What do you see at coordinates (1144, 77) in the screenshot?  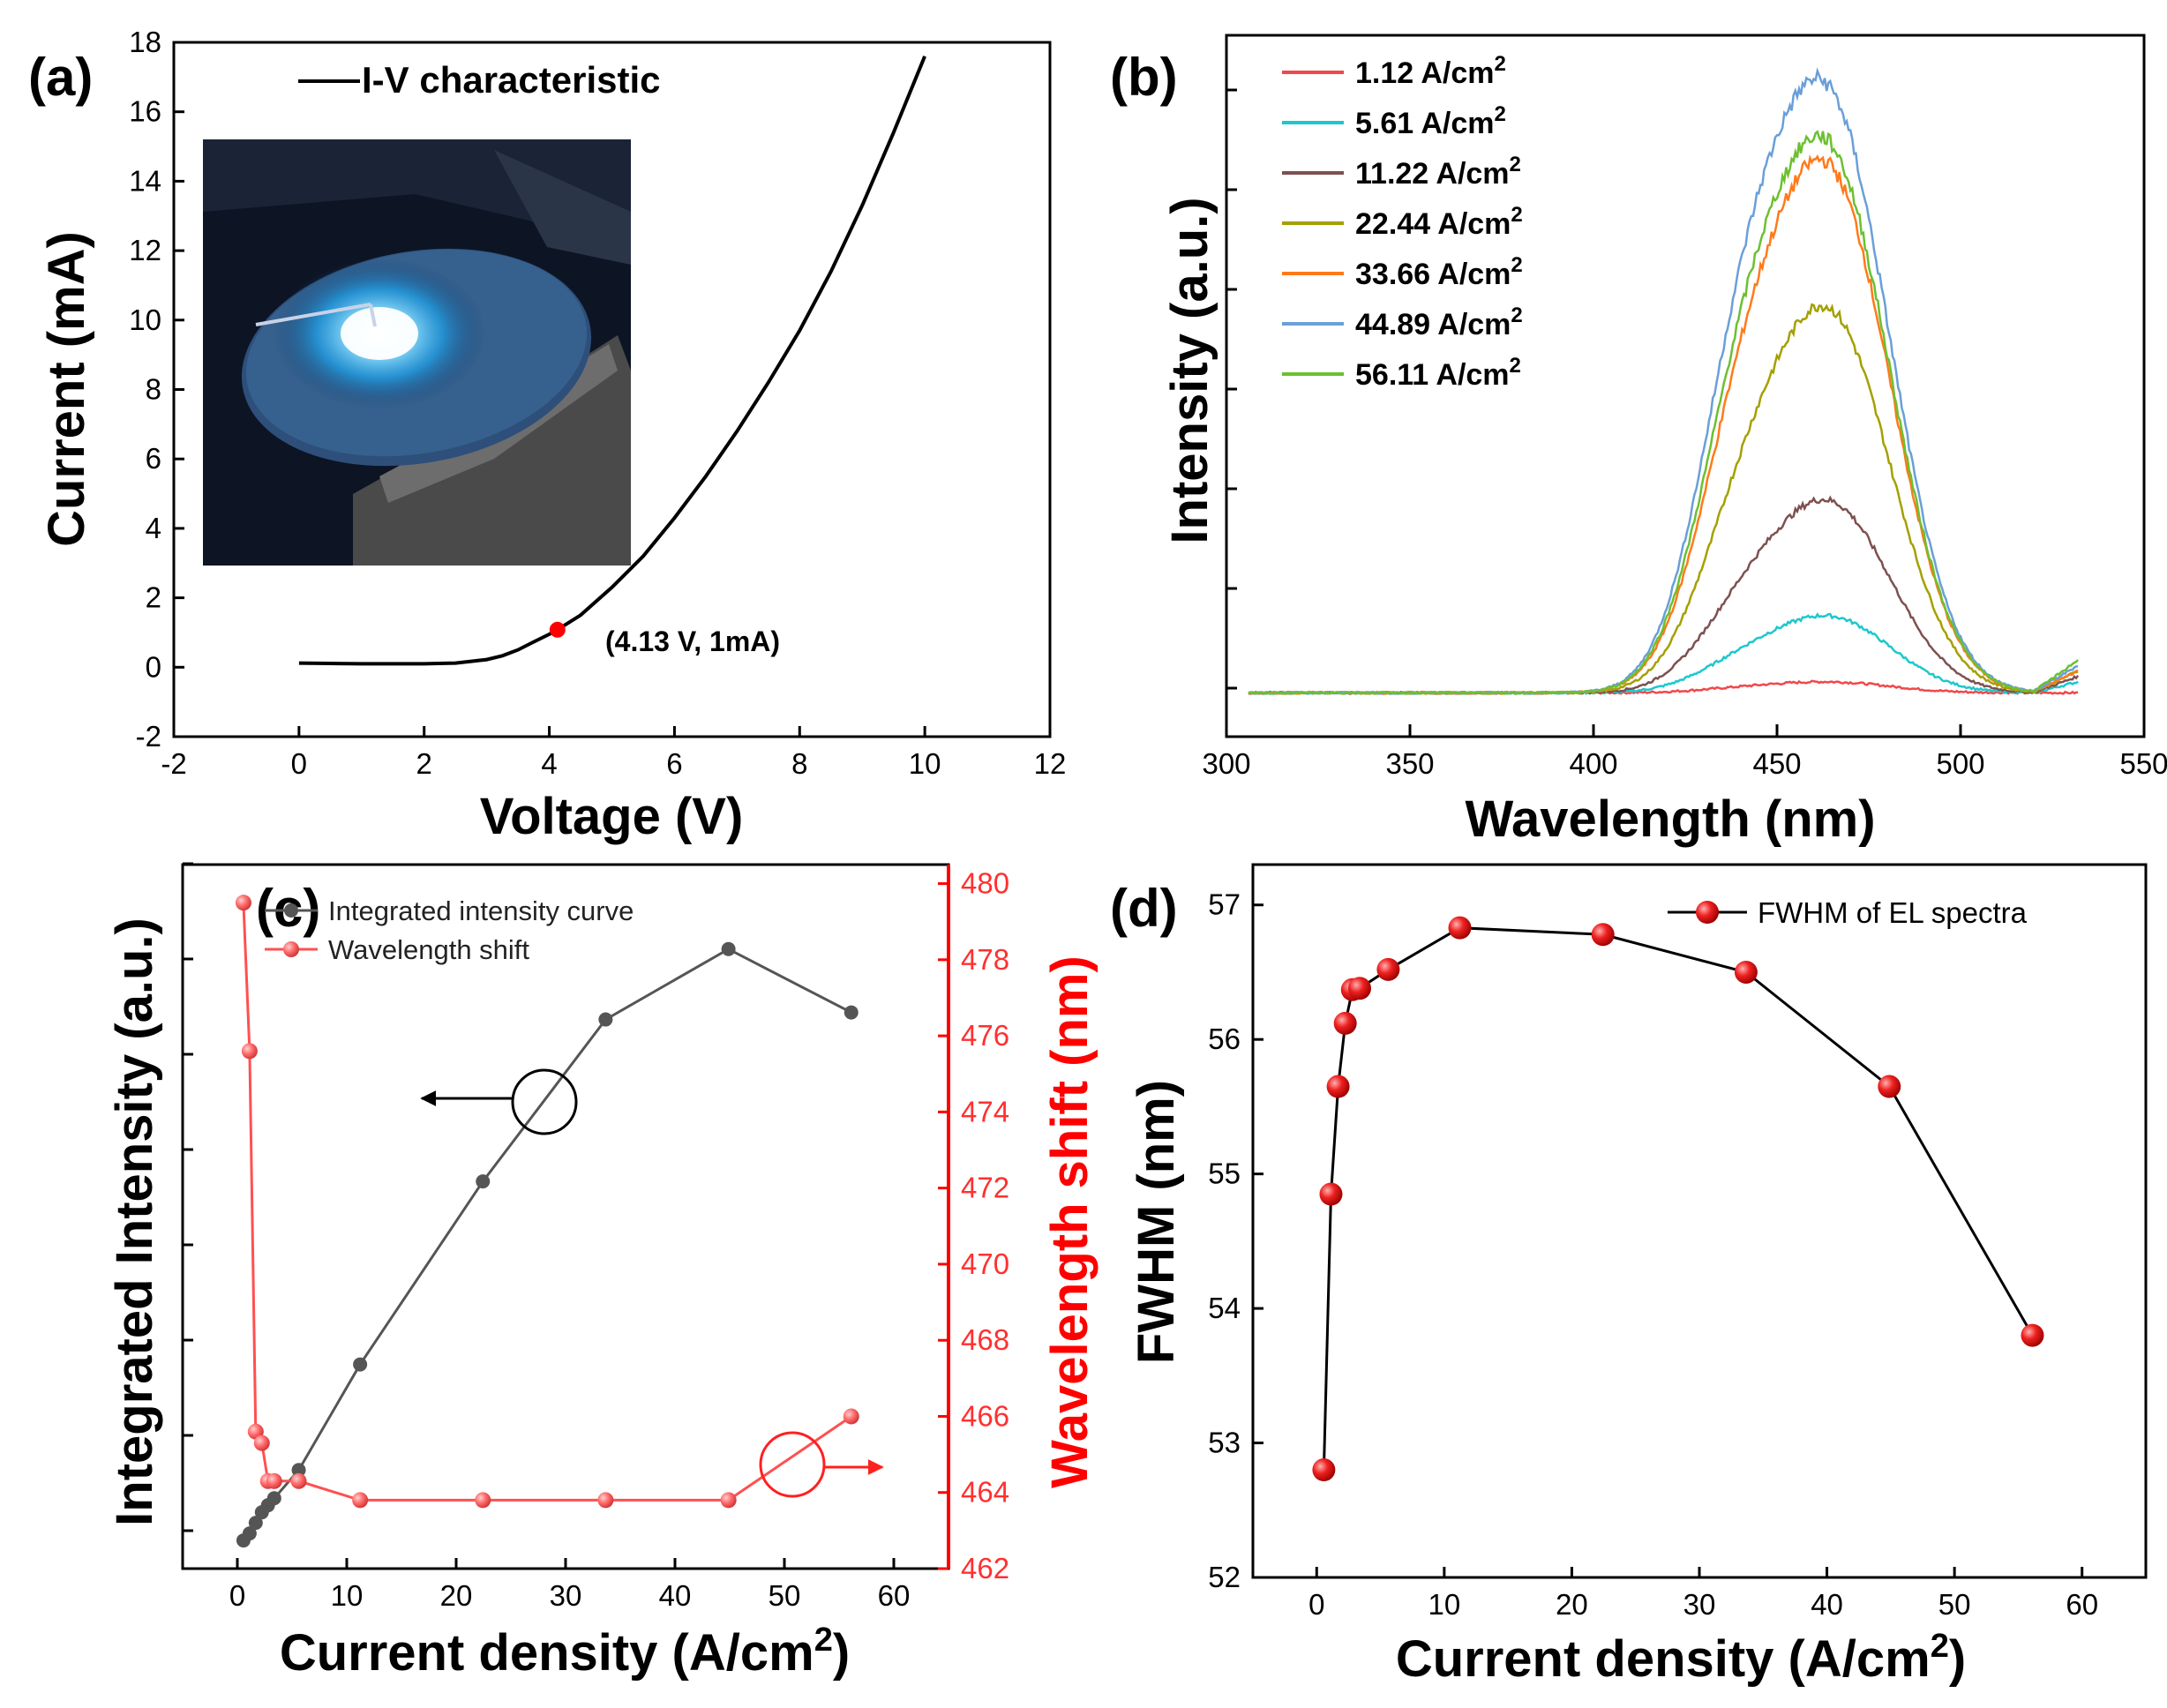 I see `panel-b-label: (b)` at bounding box center [1144, 77].